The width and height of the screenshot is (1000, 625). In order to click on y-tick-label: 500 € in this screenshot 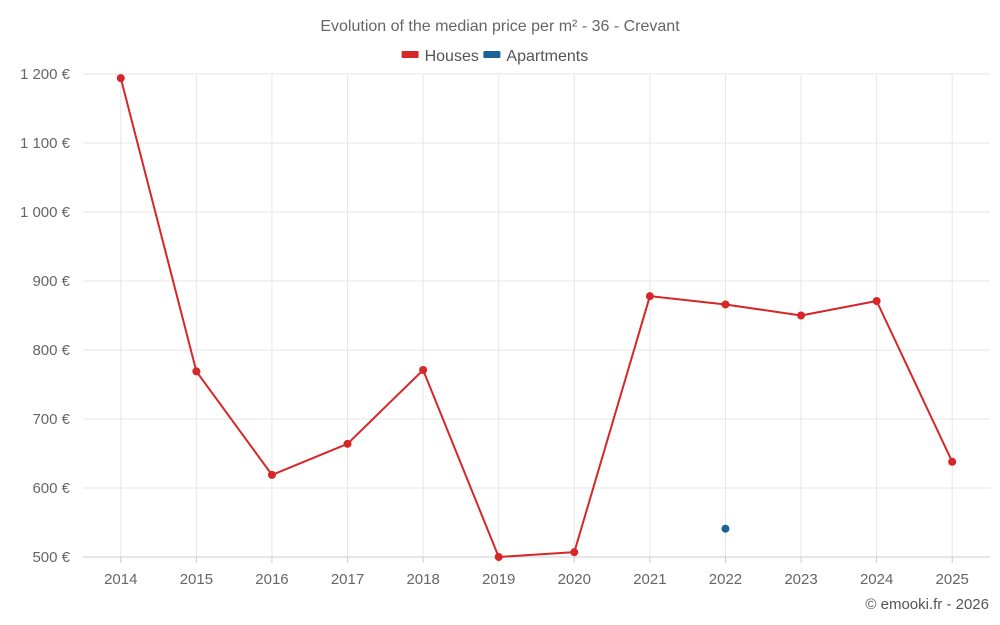, I will do `click(51, 557)`.